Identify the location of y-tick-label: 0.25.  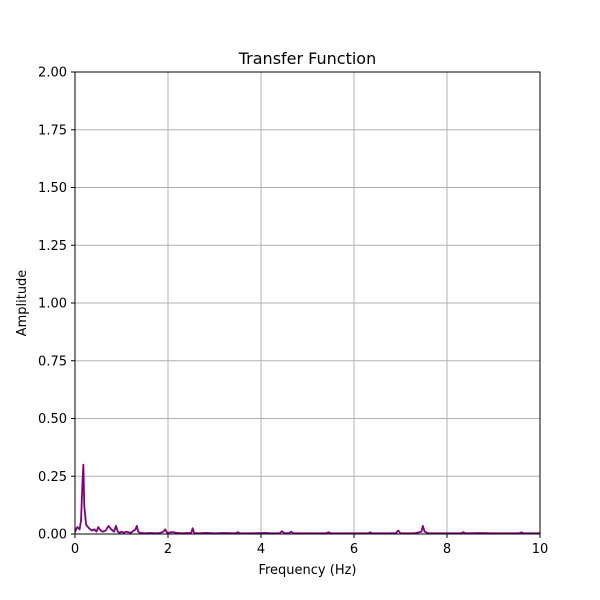
(52, 477).